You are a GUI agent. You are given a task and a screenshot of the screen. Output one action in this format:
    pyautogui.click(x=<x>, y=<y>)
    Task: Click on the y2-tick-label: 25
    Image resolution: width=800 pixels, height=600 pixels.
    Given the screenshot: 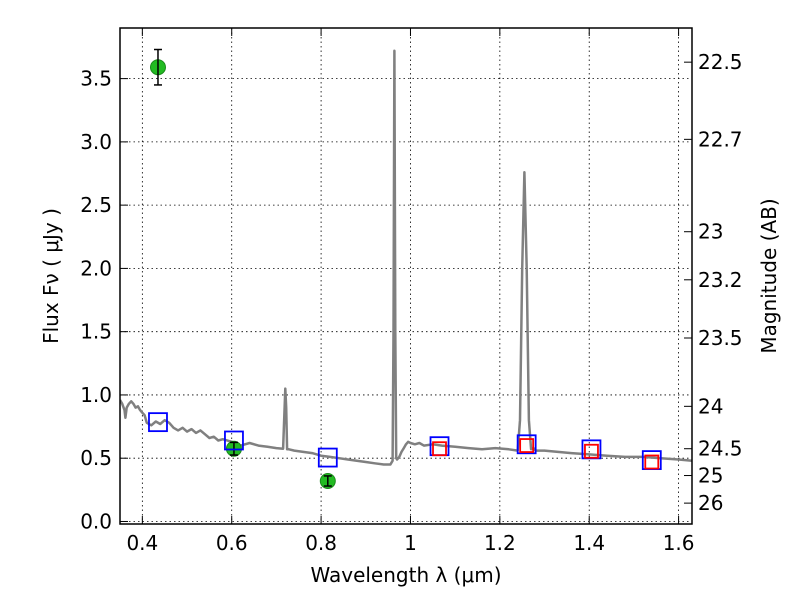 What is the action you would take?
    pyautogui.click(x=710, y=476)
    